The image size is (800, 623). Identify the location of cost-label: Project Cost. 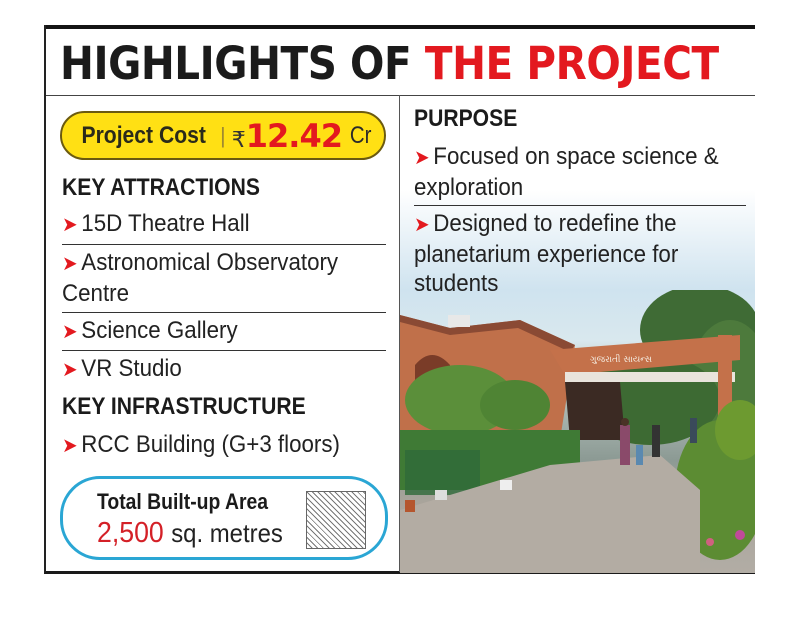
(143, 135).